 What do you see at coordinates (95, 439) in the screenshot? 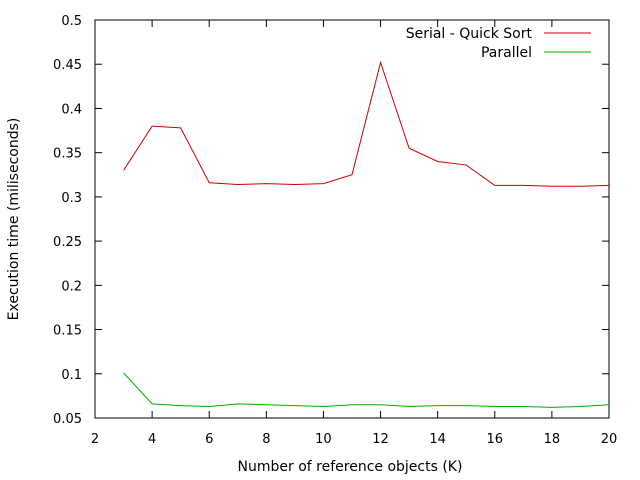
I see `x-tick-label: 2` at bounding box center [95, 439].